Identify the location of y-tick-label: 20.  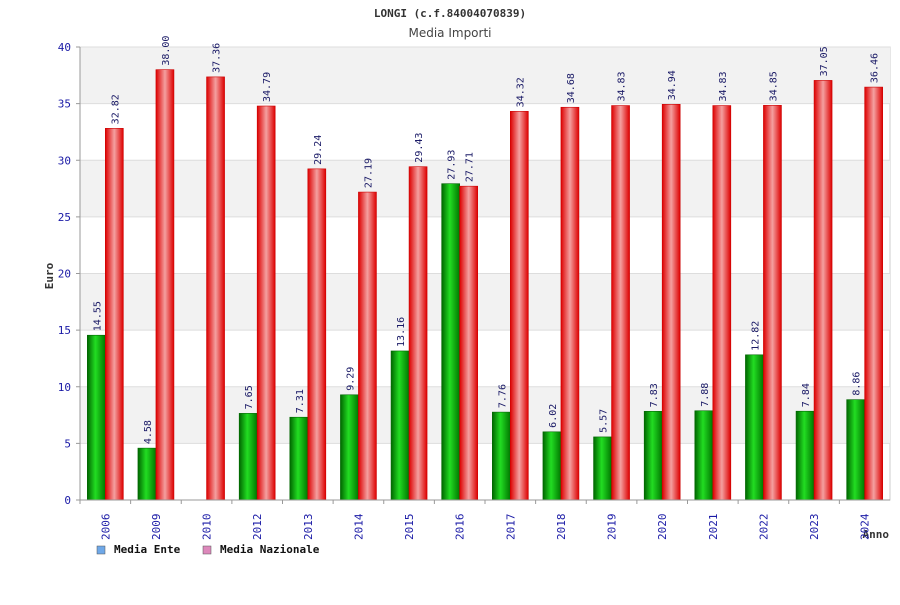
(64, 274).